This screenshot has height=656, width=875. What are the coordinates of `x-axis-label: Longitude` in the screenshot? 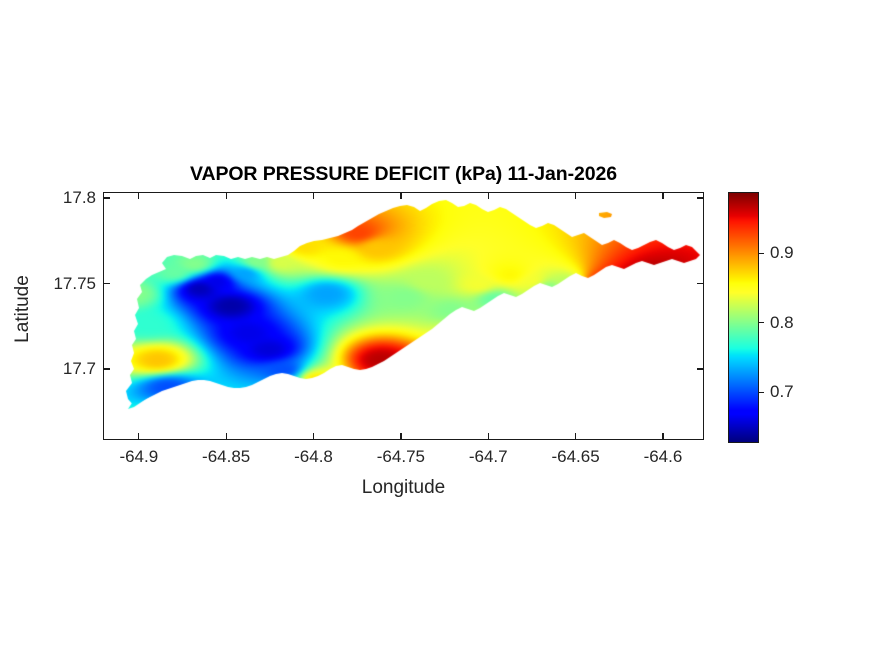 It's located at (403, 487).